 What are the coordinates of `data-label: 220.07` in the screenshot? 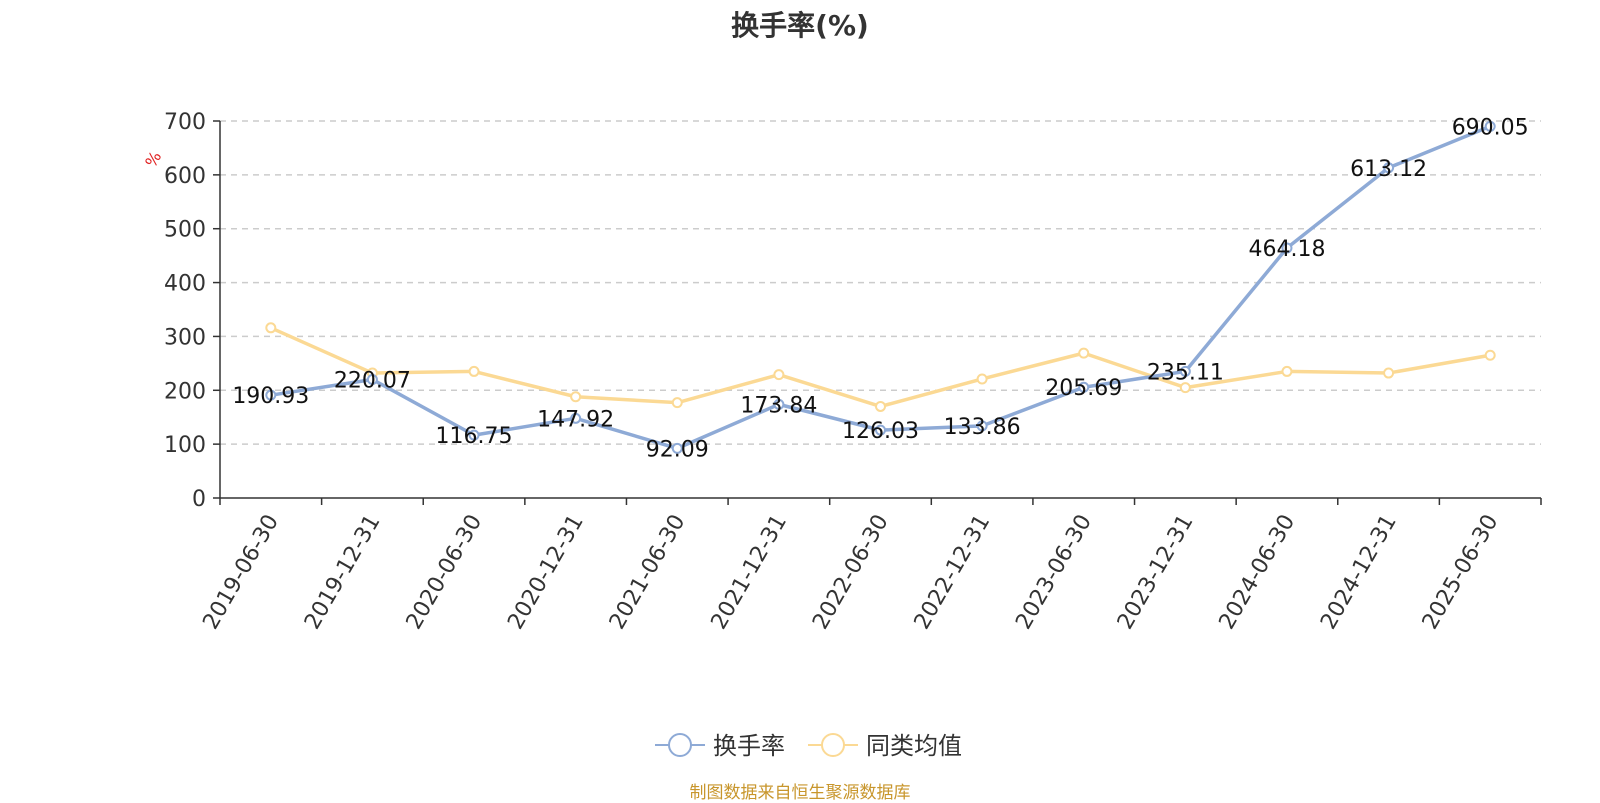 It's located at (372, 380).